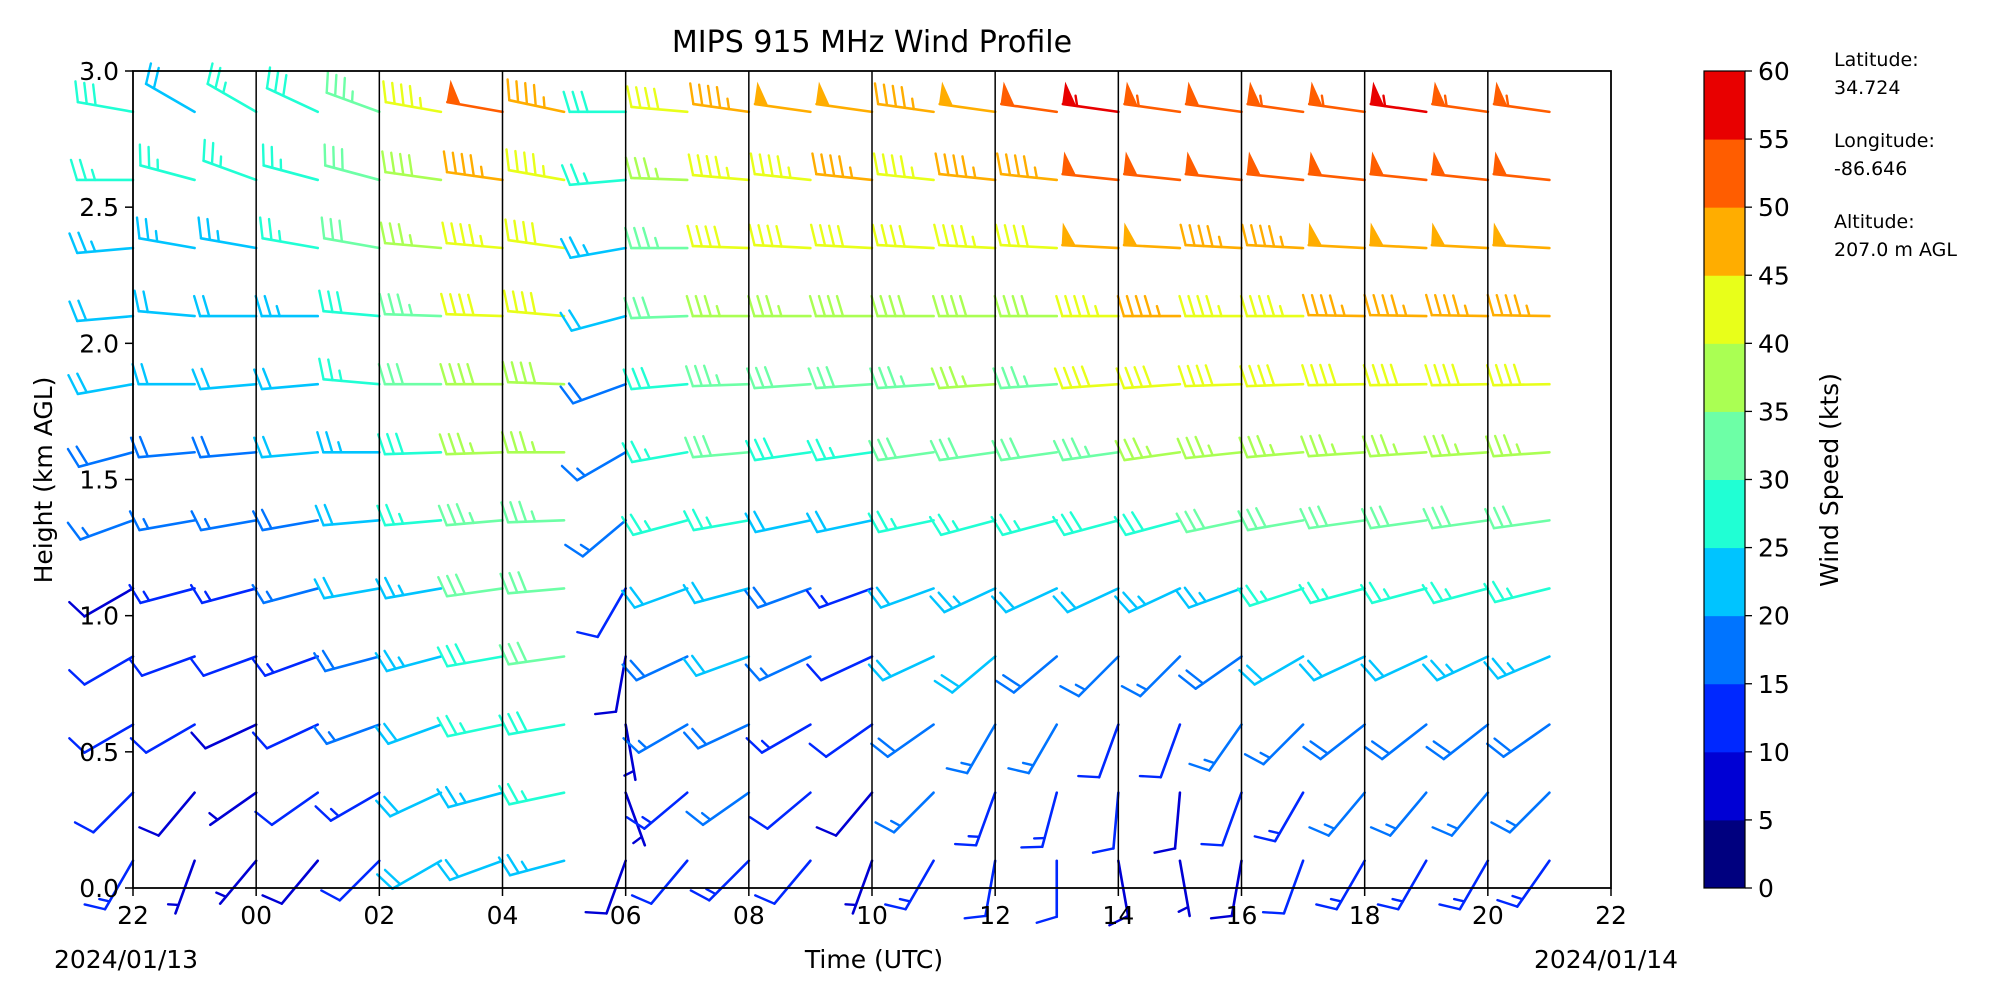 This screenshot has width=2000, height=1000. Describe the element at coordinates (1724, 718) in the screenshot. I see `colorbar-segment` at that location.